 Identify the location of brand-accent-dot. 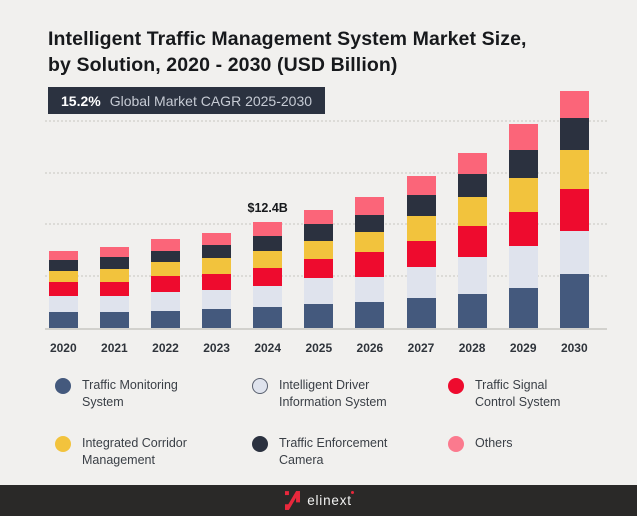
(352, 492).